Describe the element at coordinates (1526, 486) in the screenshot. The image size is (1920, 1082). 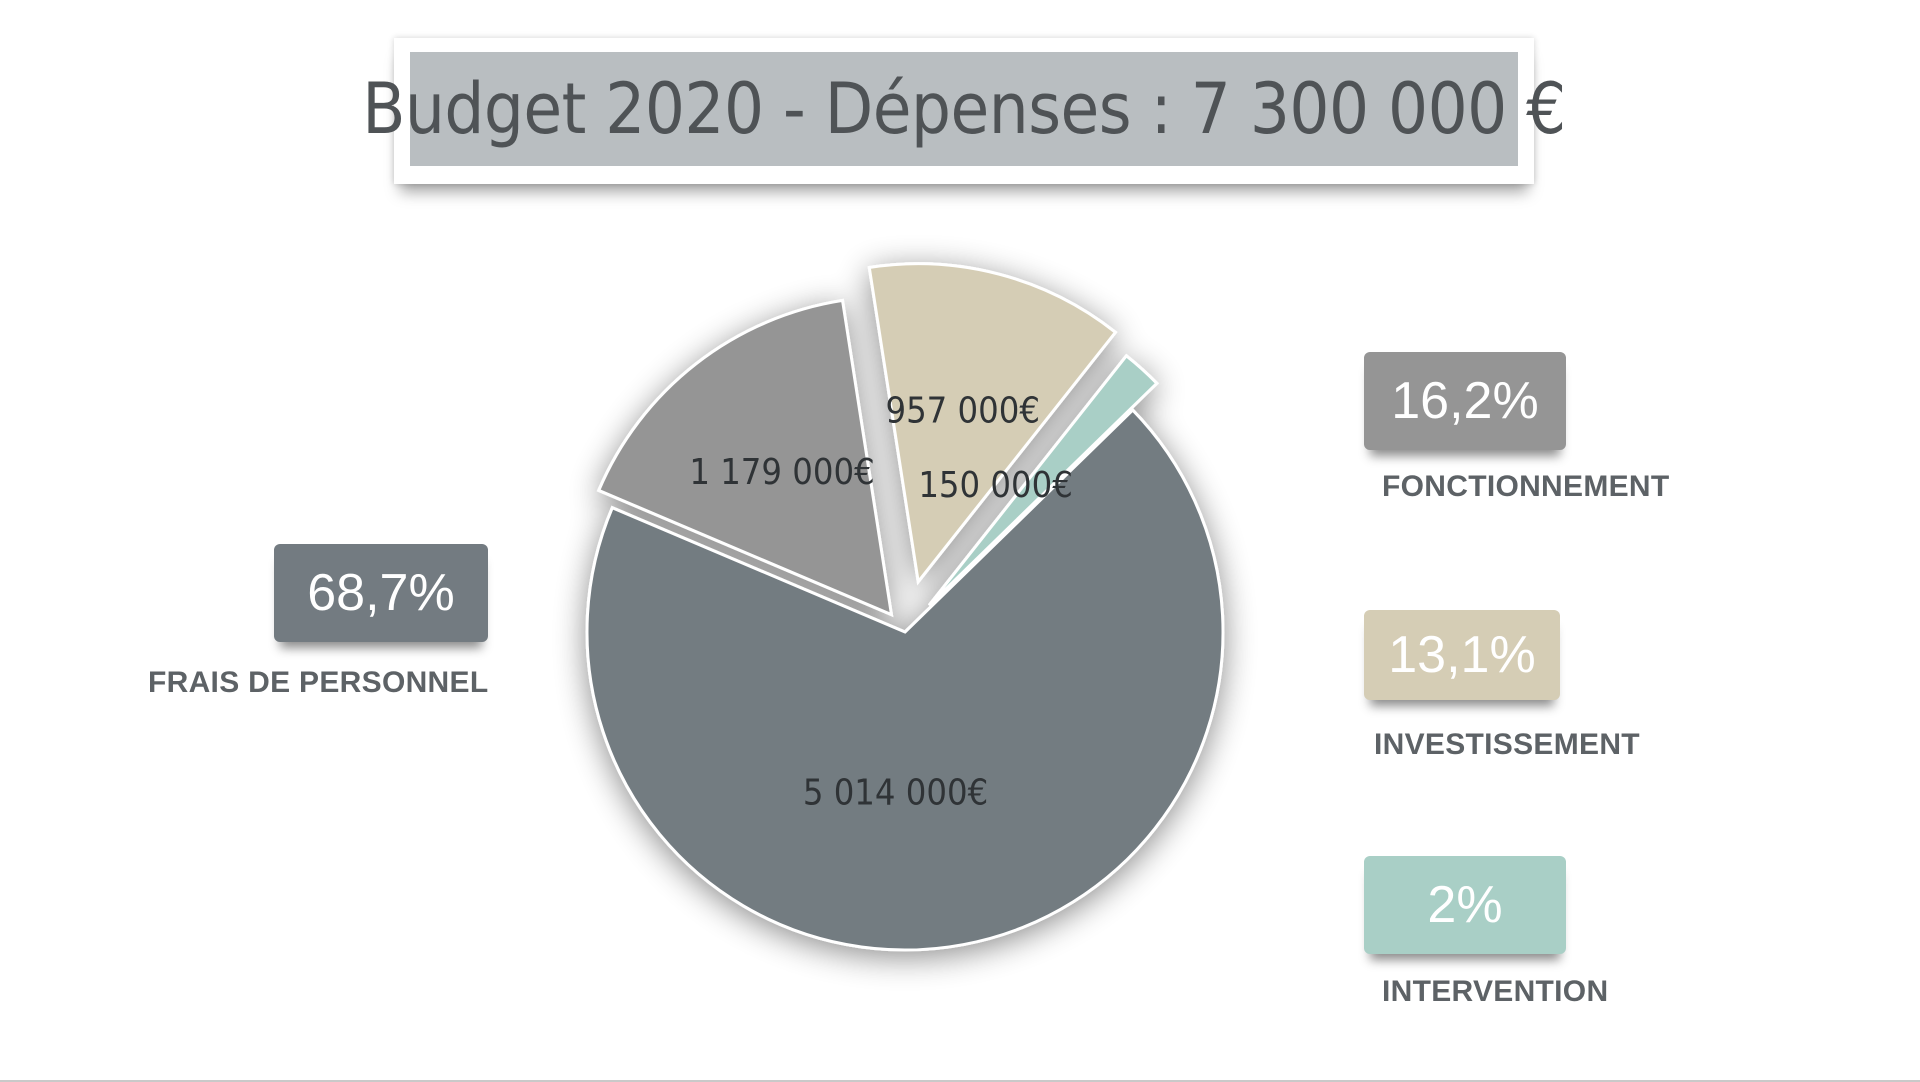
I see `legend-label-fonctionnement: FONCTIONNEMENT` at that location.